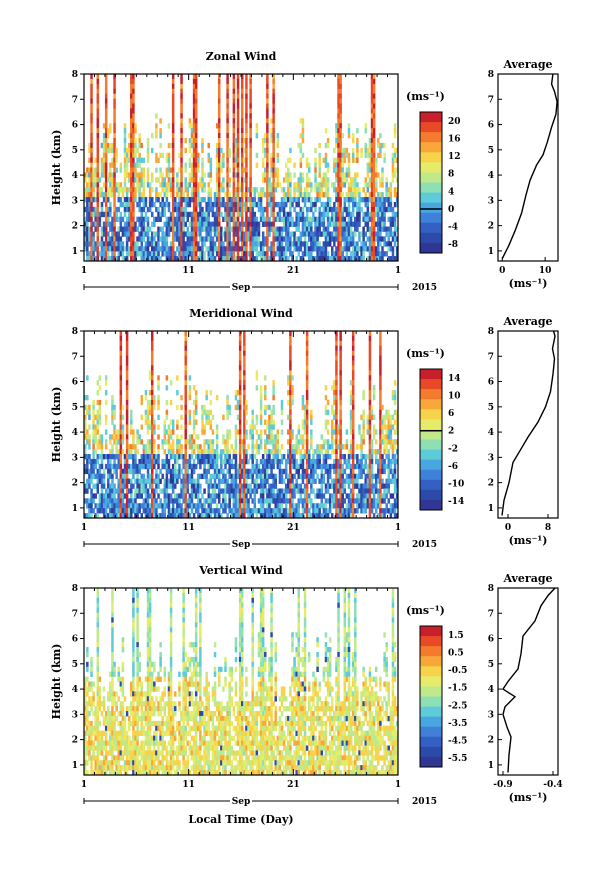 The image size is (616, 876). What do you see at coordinates (491, 75) in the screenshot?
I see `profile-y-tick-label: 8` at bounding box center [491, 75].